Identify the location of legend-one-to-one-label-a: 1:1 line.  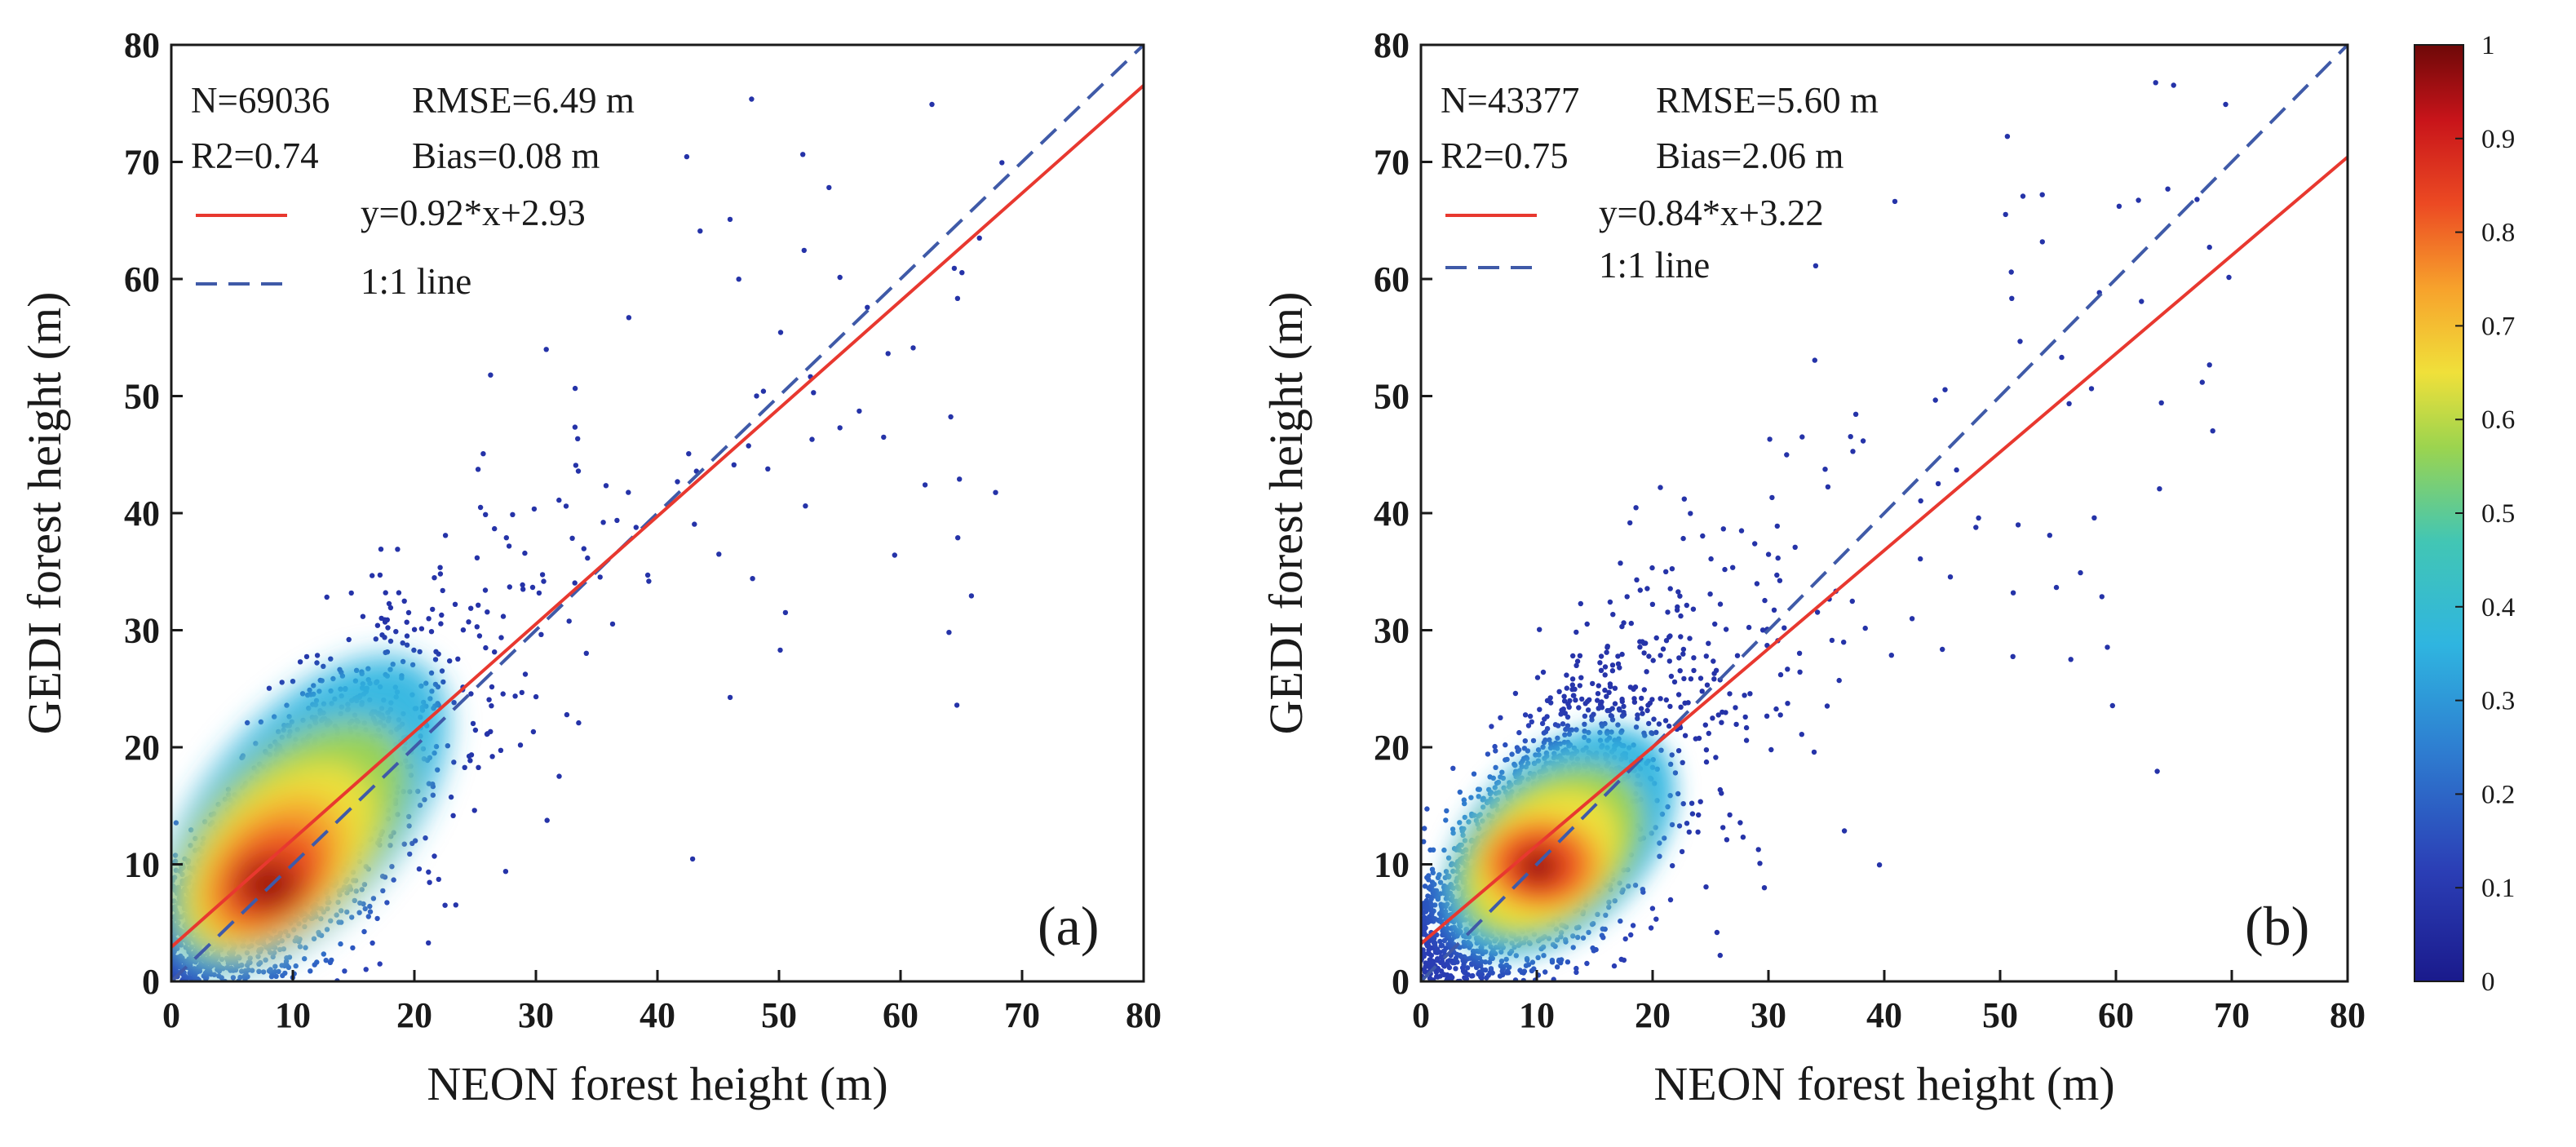
(416, 281).